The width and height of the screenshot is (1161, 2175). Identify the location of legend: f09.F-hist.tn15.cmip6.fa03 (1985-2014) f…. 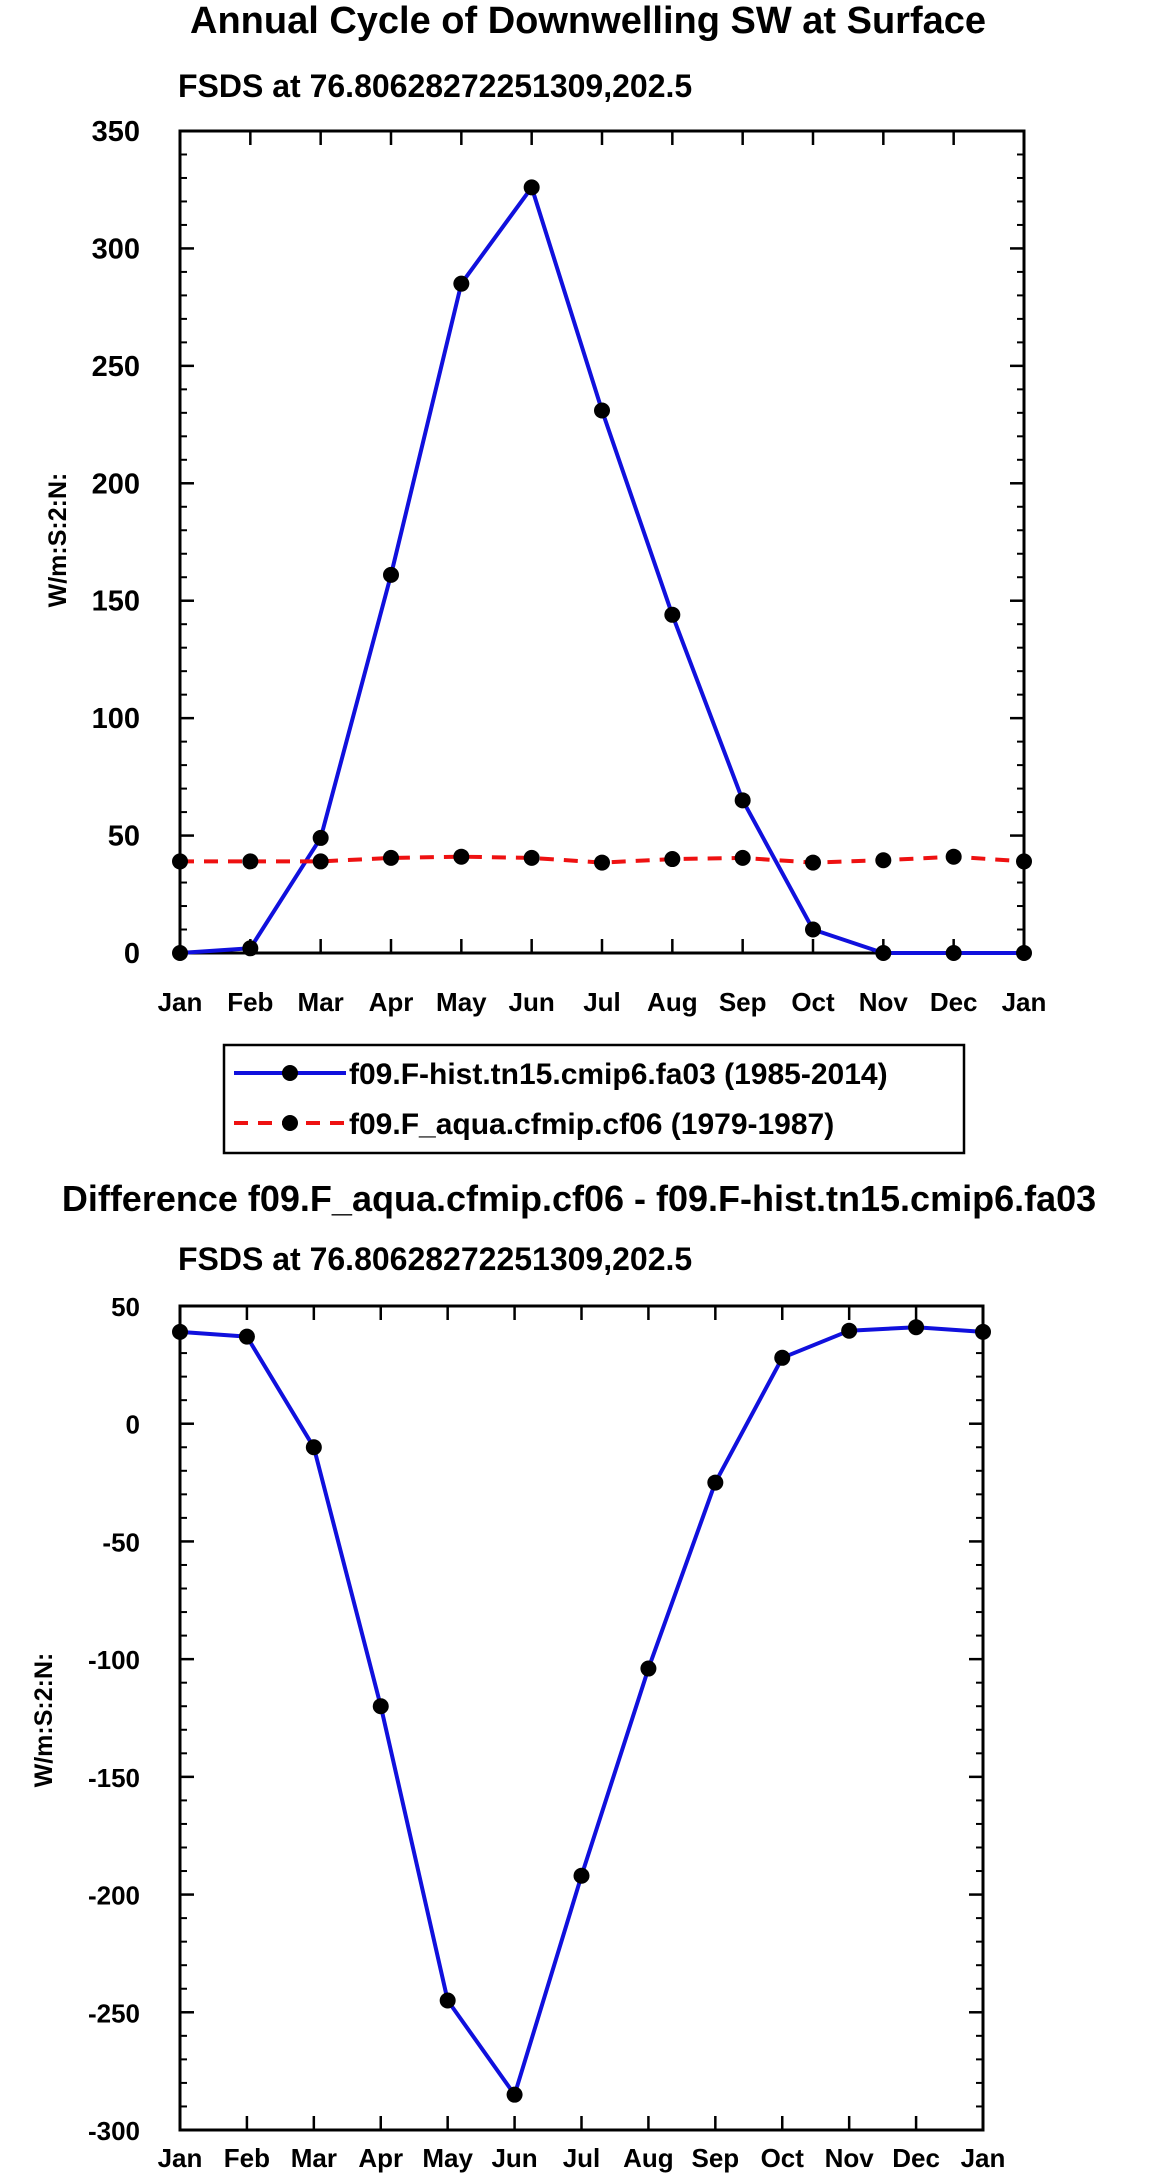
(594, 1099).